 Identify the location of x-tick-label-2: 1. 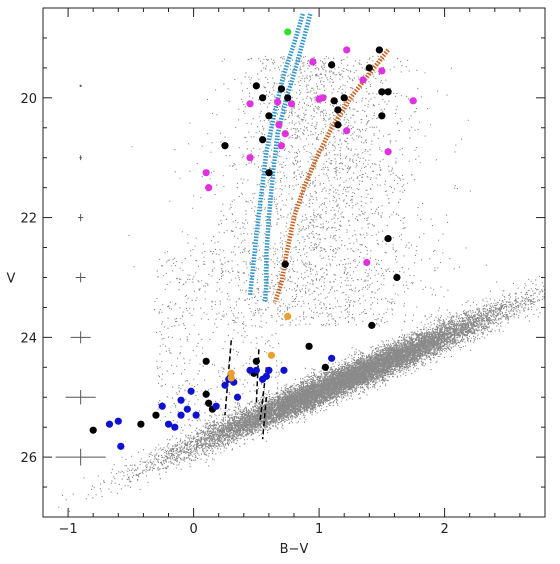
(319, 529).